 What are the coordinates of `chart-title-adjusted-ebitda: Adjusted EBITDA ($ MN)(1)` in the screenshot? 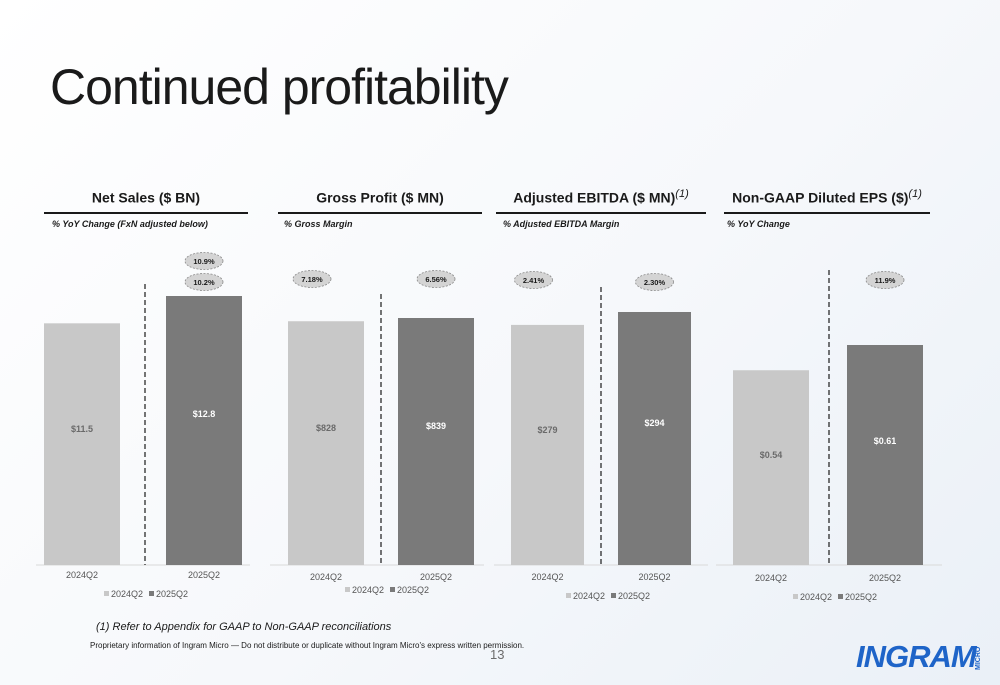 It's located at (601, 201).